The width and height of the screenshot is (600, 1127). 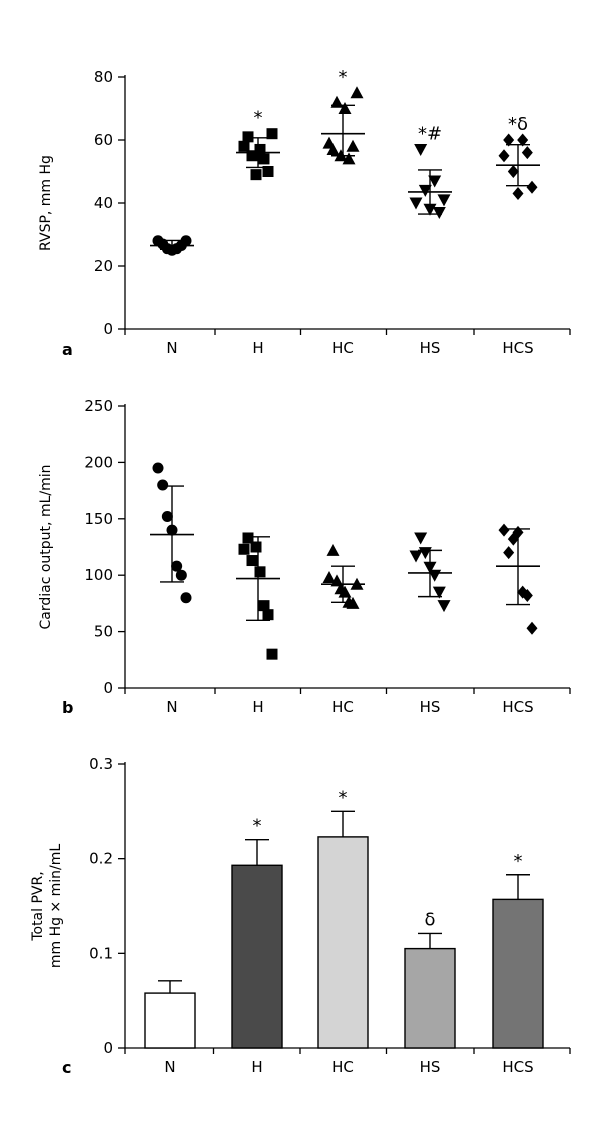 What do you see at coordinates (103, 77) in the screenshot?
I see `y-tick-label: 80` at bounding box center [103, 77].